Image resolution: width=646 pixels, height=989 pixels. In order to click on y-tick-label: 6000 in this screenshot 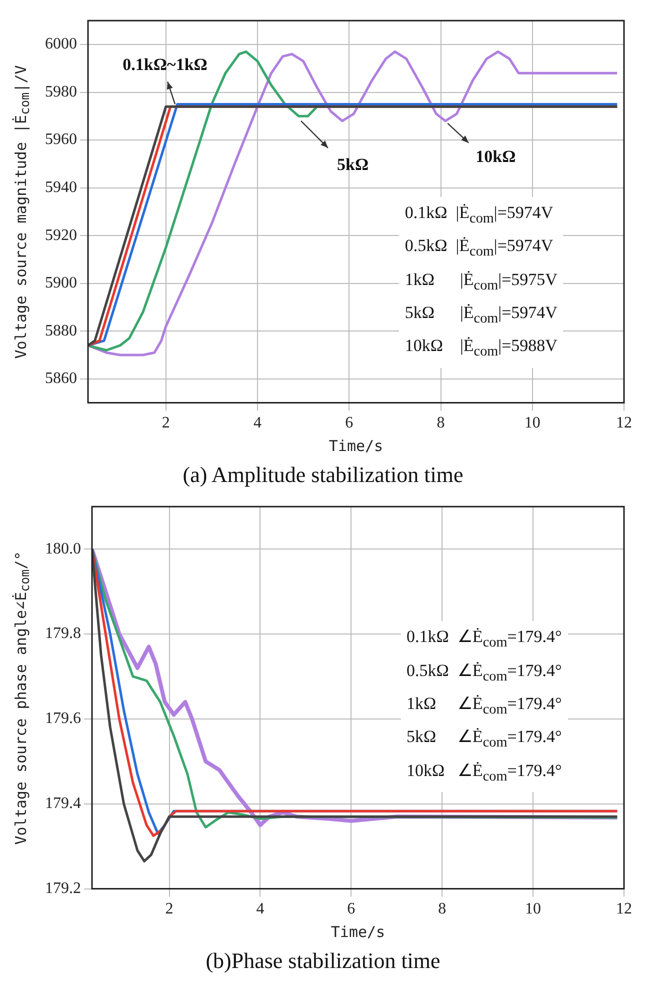, I will do `click(61, 44)`.